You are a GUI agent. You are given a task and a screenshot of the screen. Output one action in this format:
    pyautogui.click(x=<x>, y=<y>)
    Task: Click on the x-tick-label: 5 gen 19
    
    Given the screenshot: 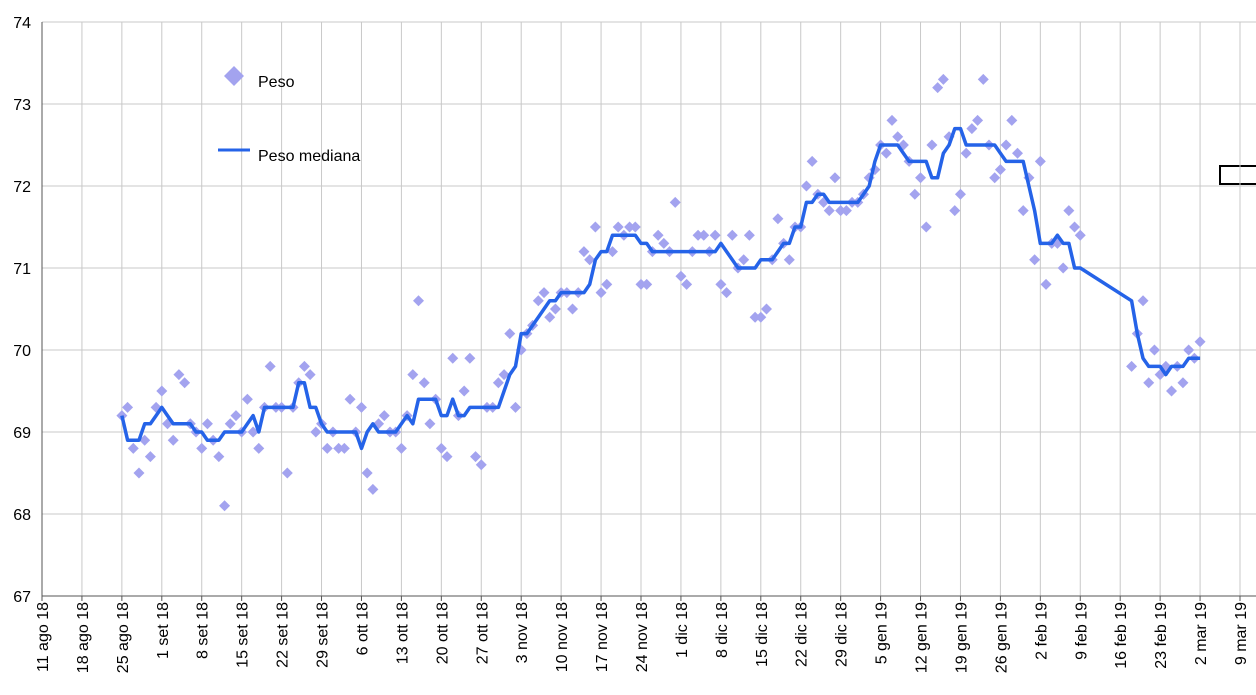 What is the action you would take?
    pyautogui.click(x=882, y=633)
    